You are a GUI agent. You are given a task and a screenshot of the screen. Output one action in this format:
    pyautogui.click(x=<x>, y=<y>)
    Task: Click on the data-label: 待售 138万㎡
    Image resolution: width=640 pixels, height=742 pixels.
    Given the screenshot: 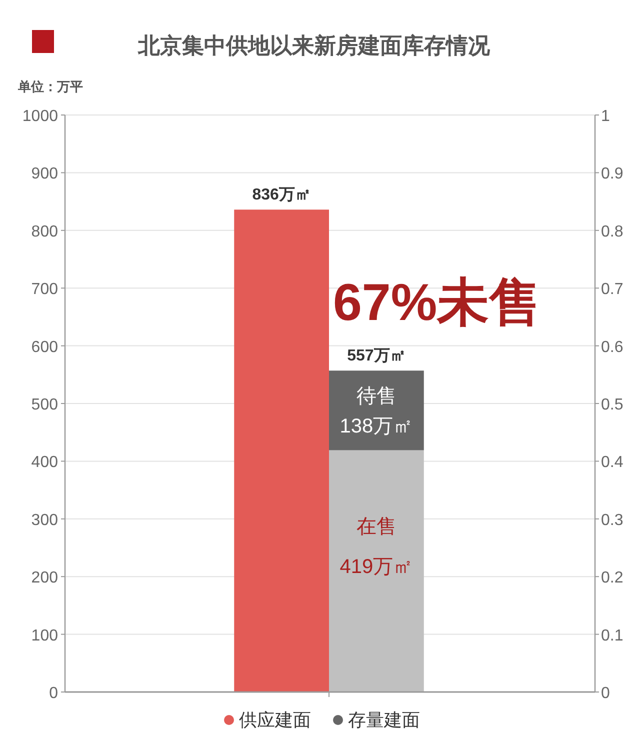 What is the action you would take?
    pyautogui.click(x=377, y=411)
    